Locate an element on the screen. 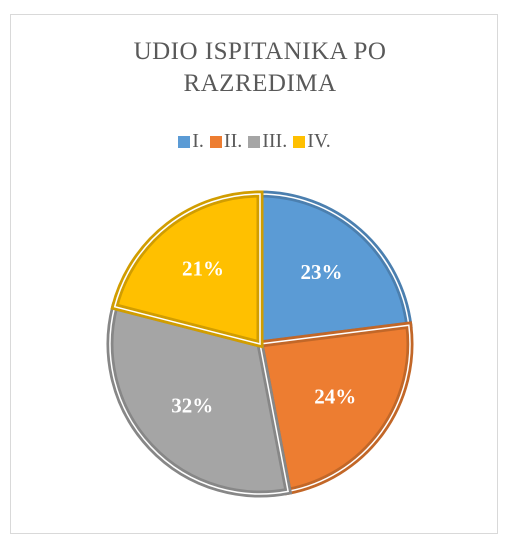  legend-label: IV. is located at coordinates (319, 141).